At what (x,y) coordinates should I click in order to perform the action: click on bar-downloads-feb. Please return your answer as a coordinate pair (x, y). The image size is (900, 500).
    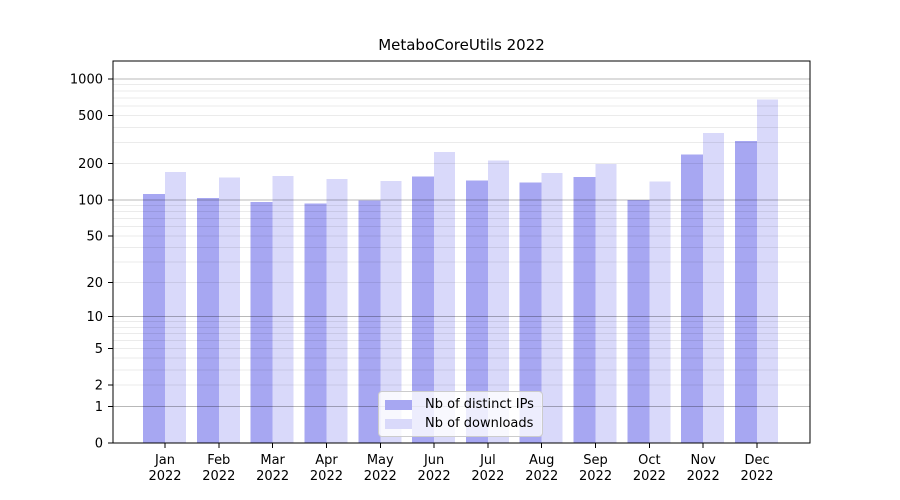
    Looking at the image, I should click on (229, 310).